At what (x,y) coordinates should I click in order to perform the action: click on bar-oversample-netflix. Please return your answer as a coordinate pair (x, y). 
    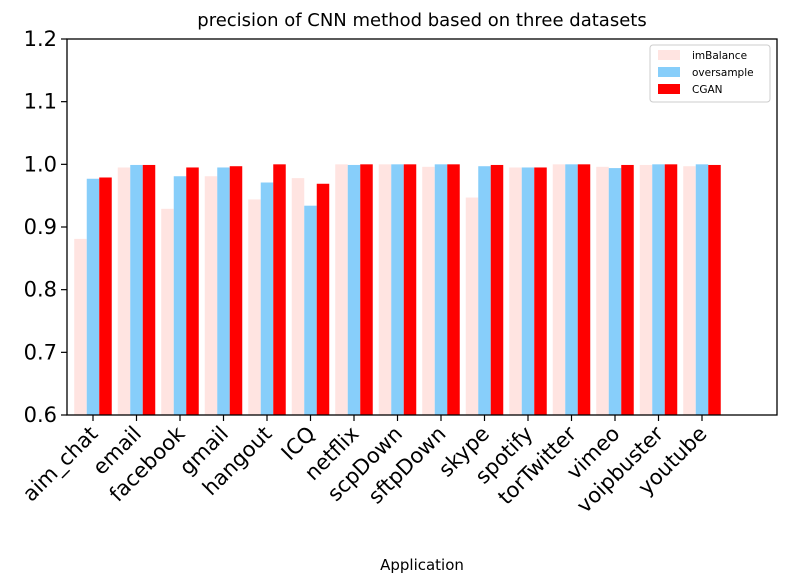
    Looking at the image, I should click on (354, 289).